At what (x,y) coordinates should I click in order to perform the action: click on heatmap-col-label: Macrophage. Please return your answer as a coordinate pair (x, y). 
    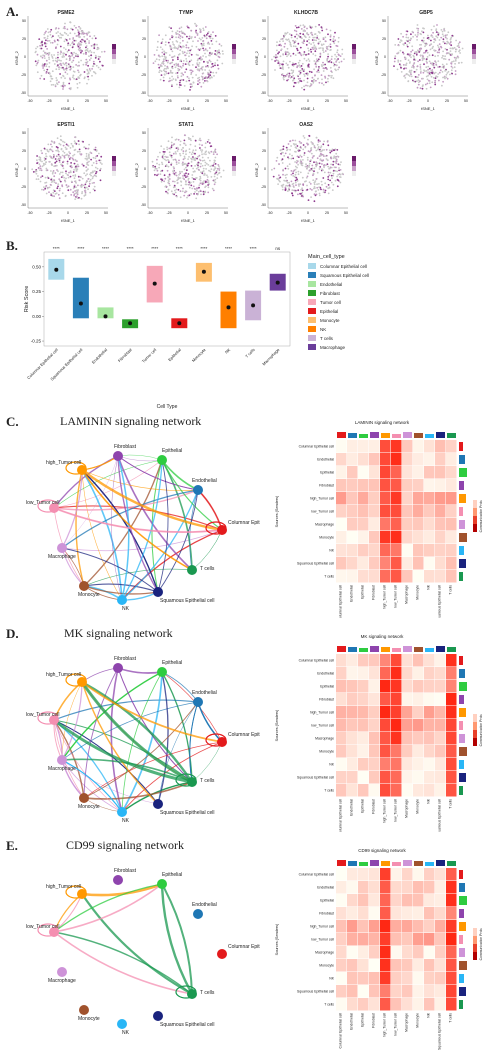
    Looking at the image, I should click on (407, 594).